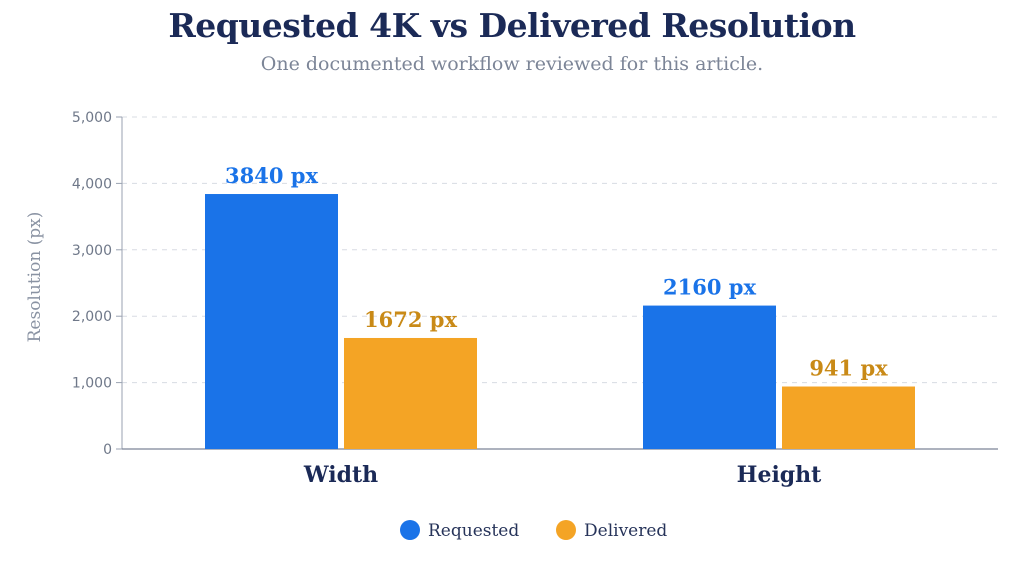 The image size is (1024, 576). What do you see at coordinates (107, 450) in the screenshot?
I see `y-tick-label: 0` at bounding box center [107, 450].